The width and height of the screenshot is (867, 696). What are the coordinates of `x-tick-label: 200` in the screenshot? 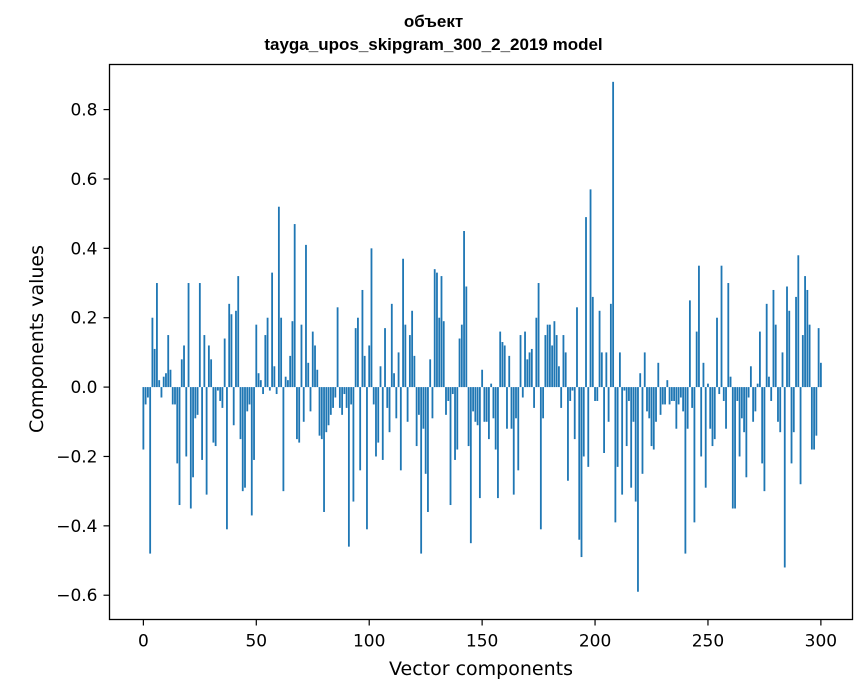 It's located at (595, 642).